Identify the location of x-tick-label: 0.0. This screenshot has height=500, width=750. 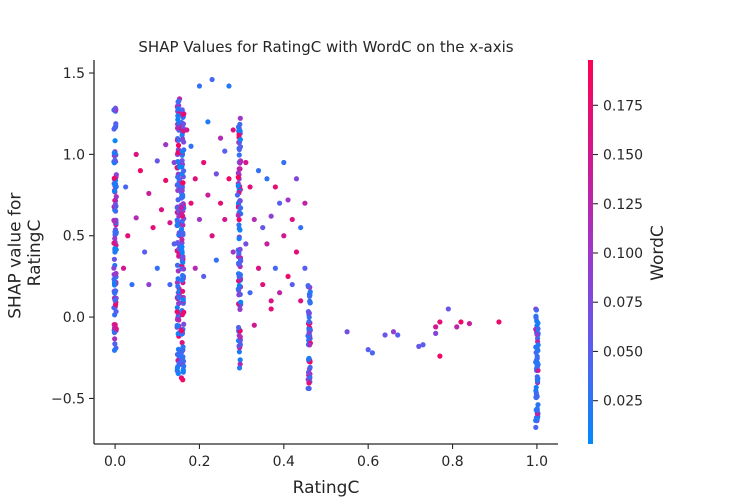
(115, 462).